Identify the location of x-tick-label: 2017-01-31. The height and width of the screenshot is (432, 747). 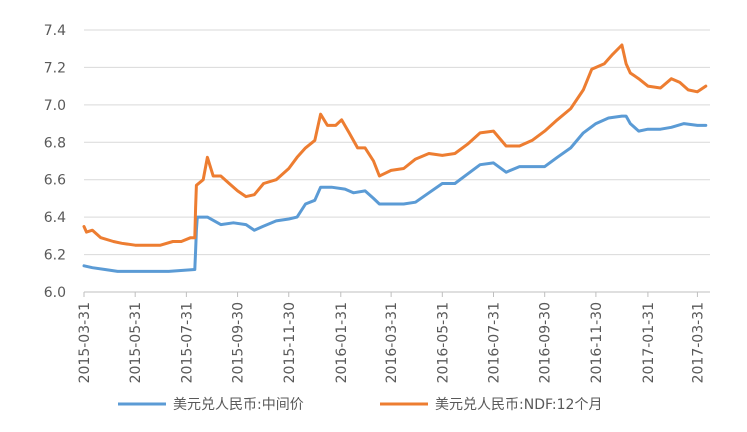
(649, 342).